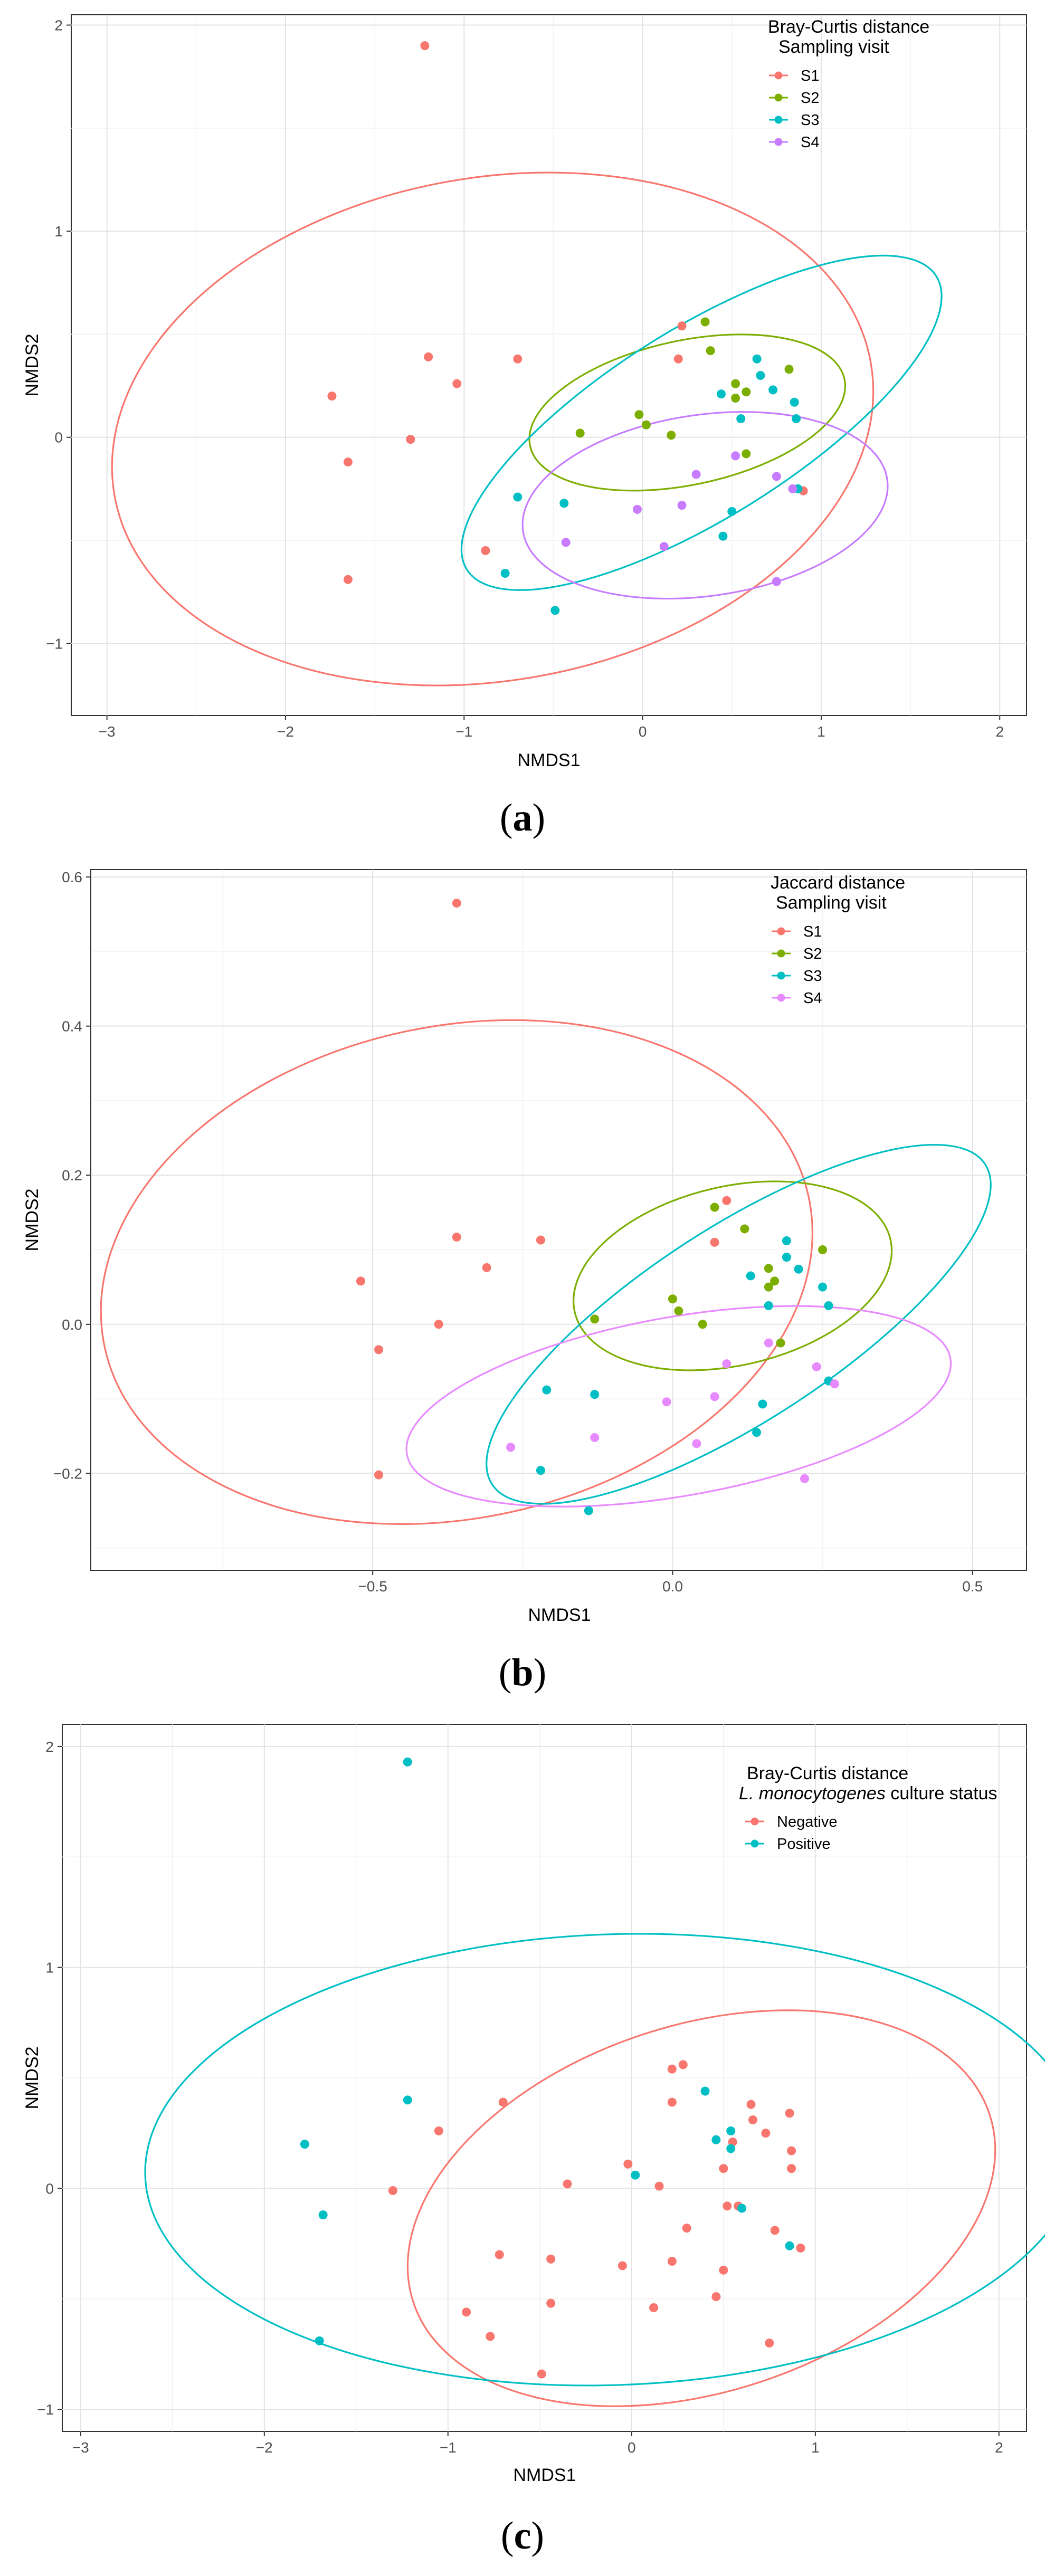 The height and width of the screenshot is (2576, 1045). What do you see at coordinates (45, 2409) in the screenshot?
I see `y-tick-label: −1` at bounding box center [45, 2409].